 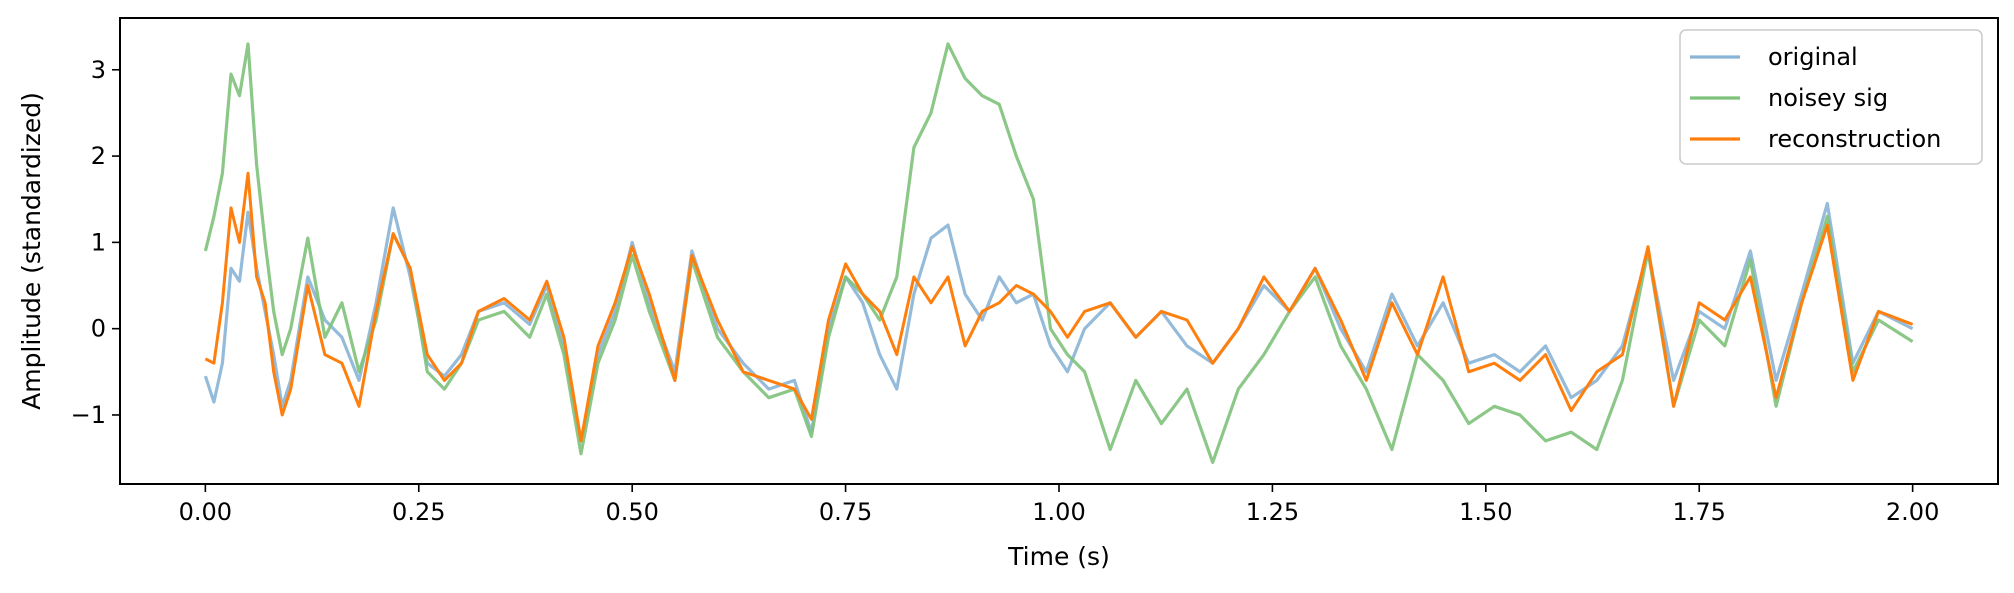 I want to click on y-axis-label: Amplitude (standardized), so click(x=31, y=251).